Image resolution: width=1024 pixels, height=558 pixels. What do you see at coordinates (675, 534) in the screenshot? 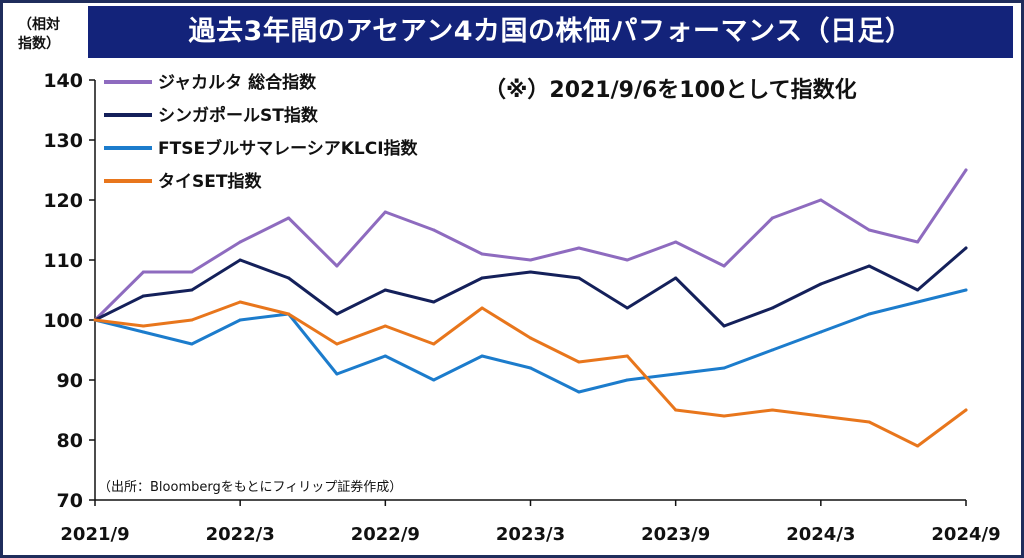
I see `x-tick-label: 2023/9` at bounding box center [675, 534].